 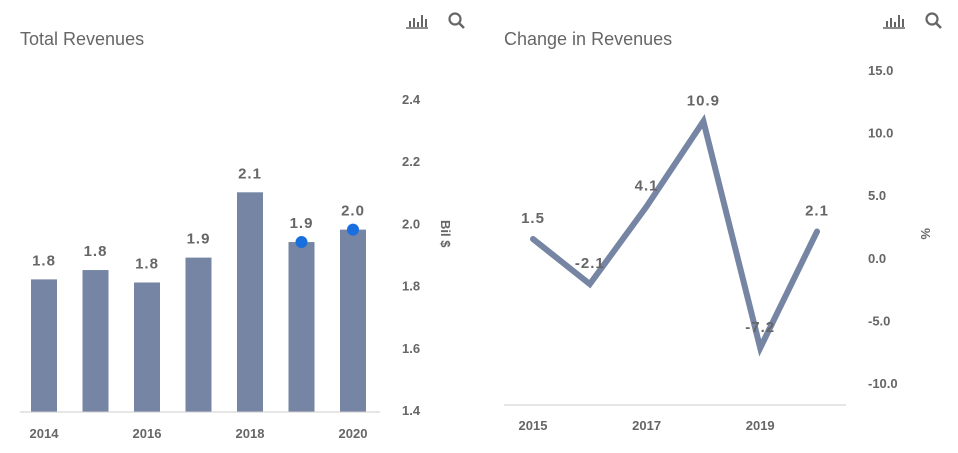 What do you see at coordinates (353, 320) in the screenshot?
I see `bar-2020` at bounding box center [353, 320].